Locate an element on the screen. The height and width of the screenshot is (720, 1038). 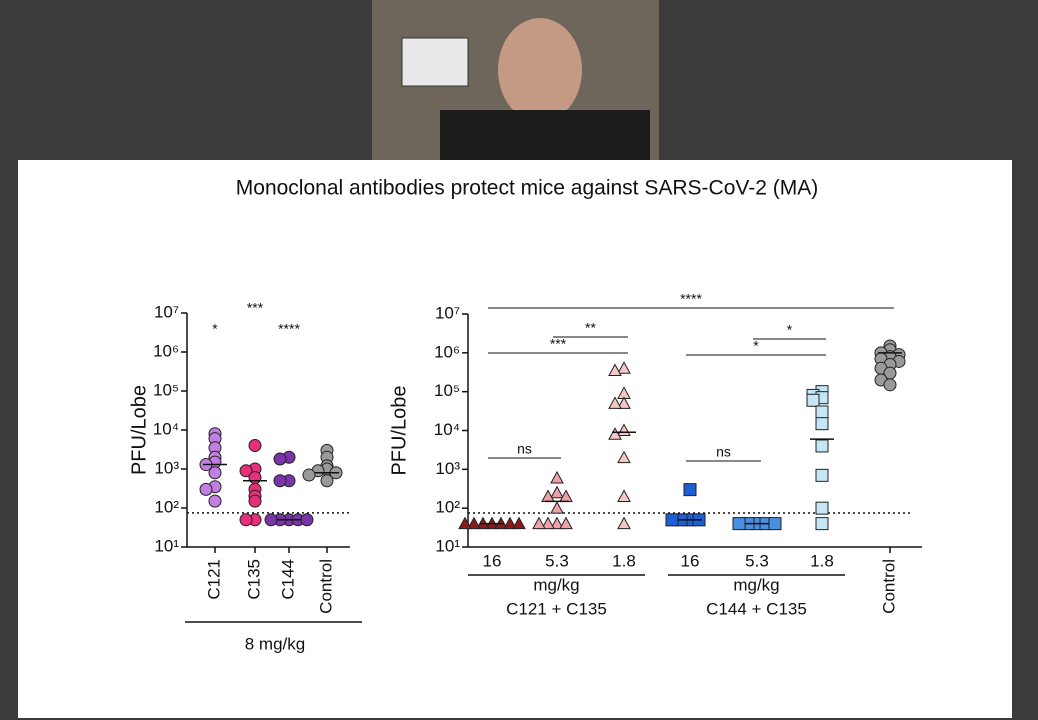
x-tick-label: C144 is located at coordinates (287, 579).